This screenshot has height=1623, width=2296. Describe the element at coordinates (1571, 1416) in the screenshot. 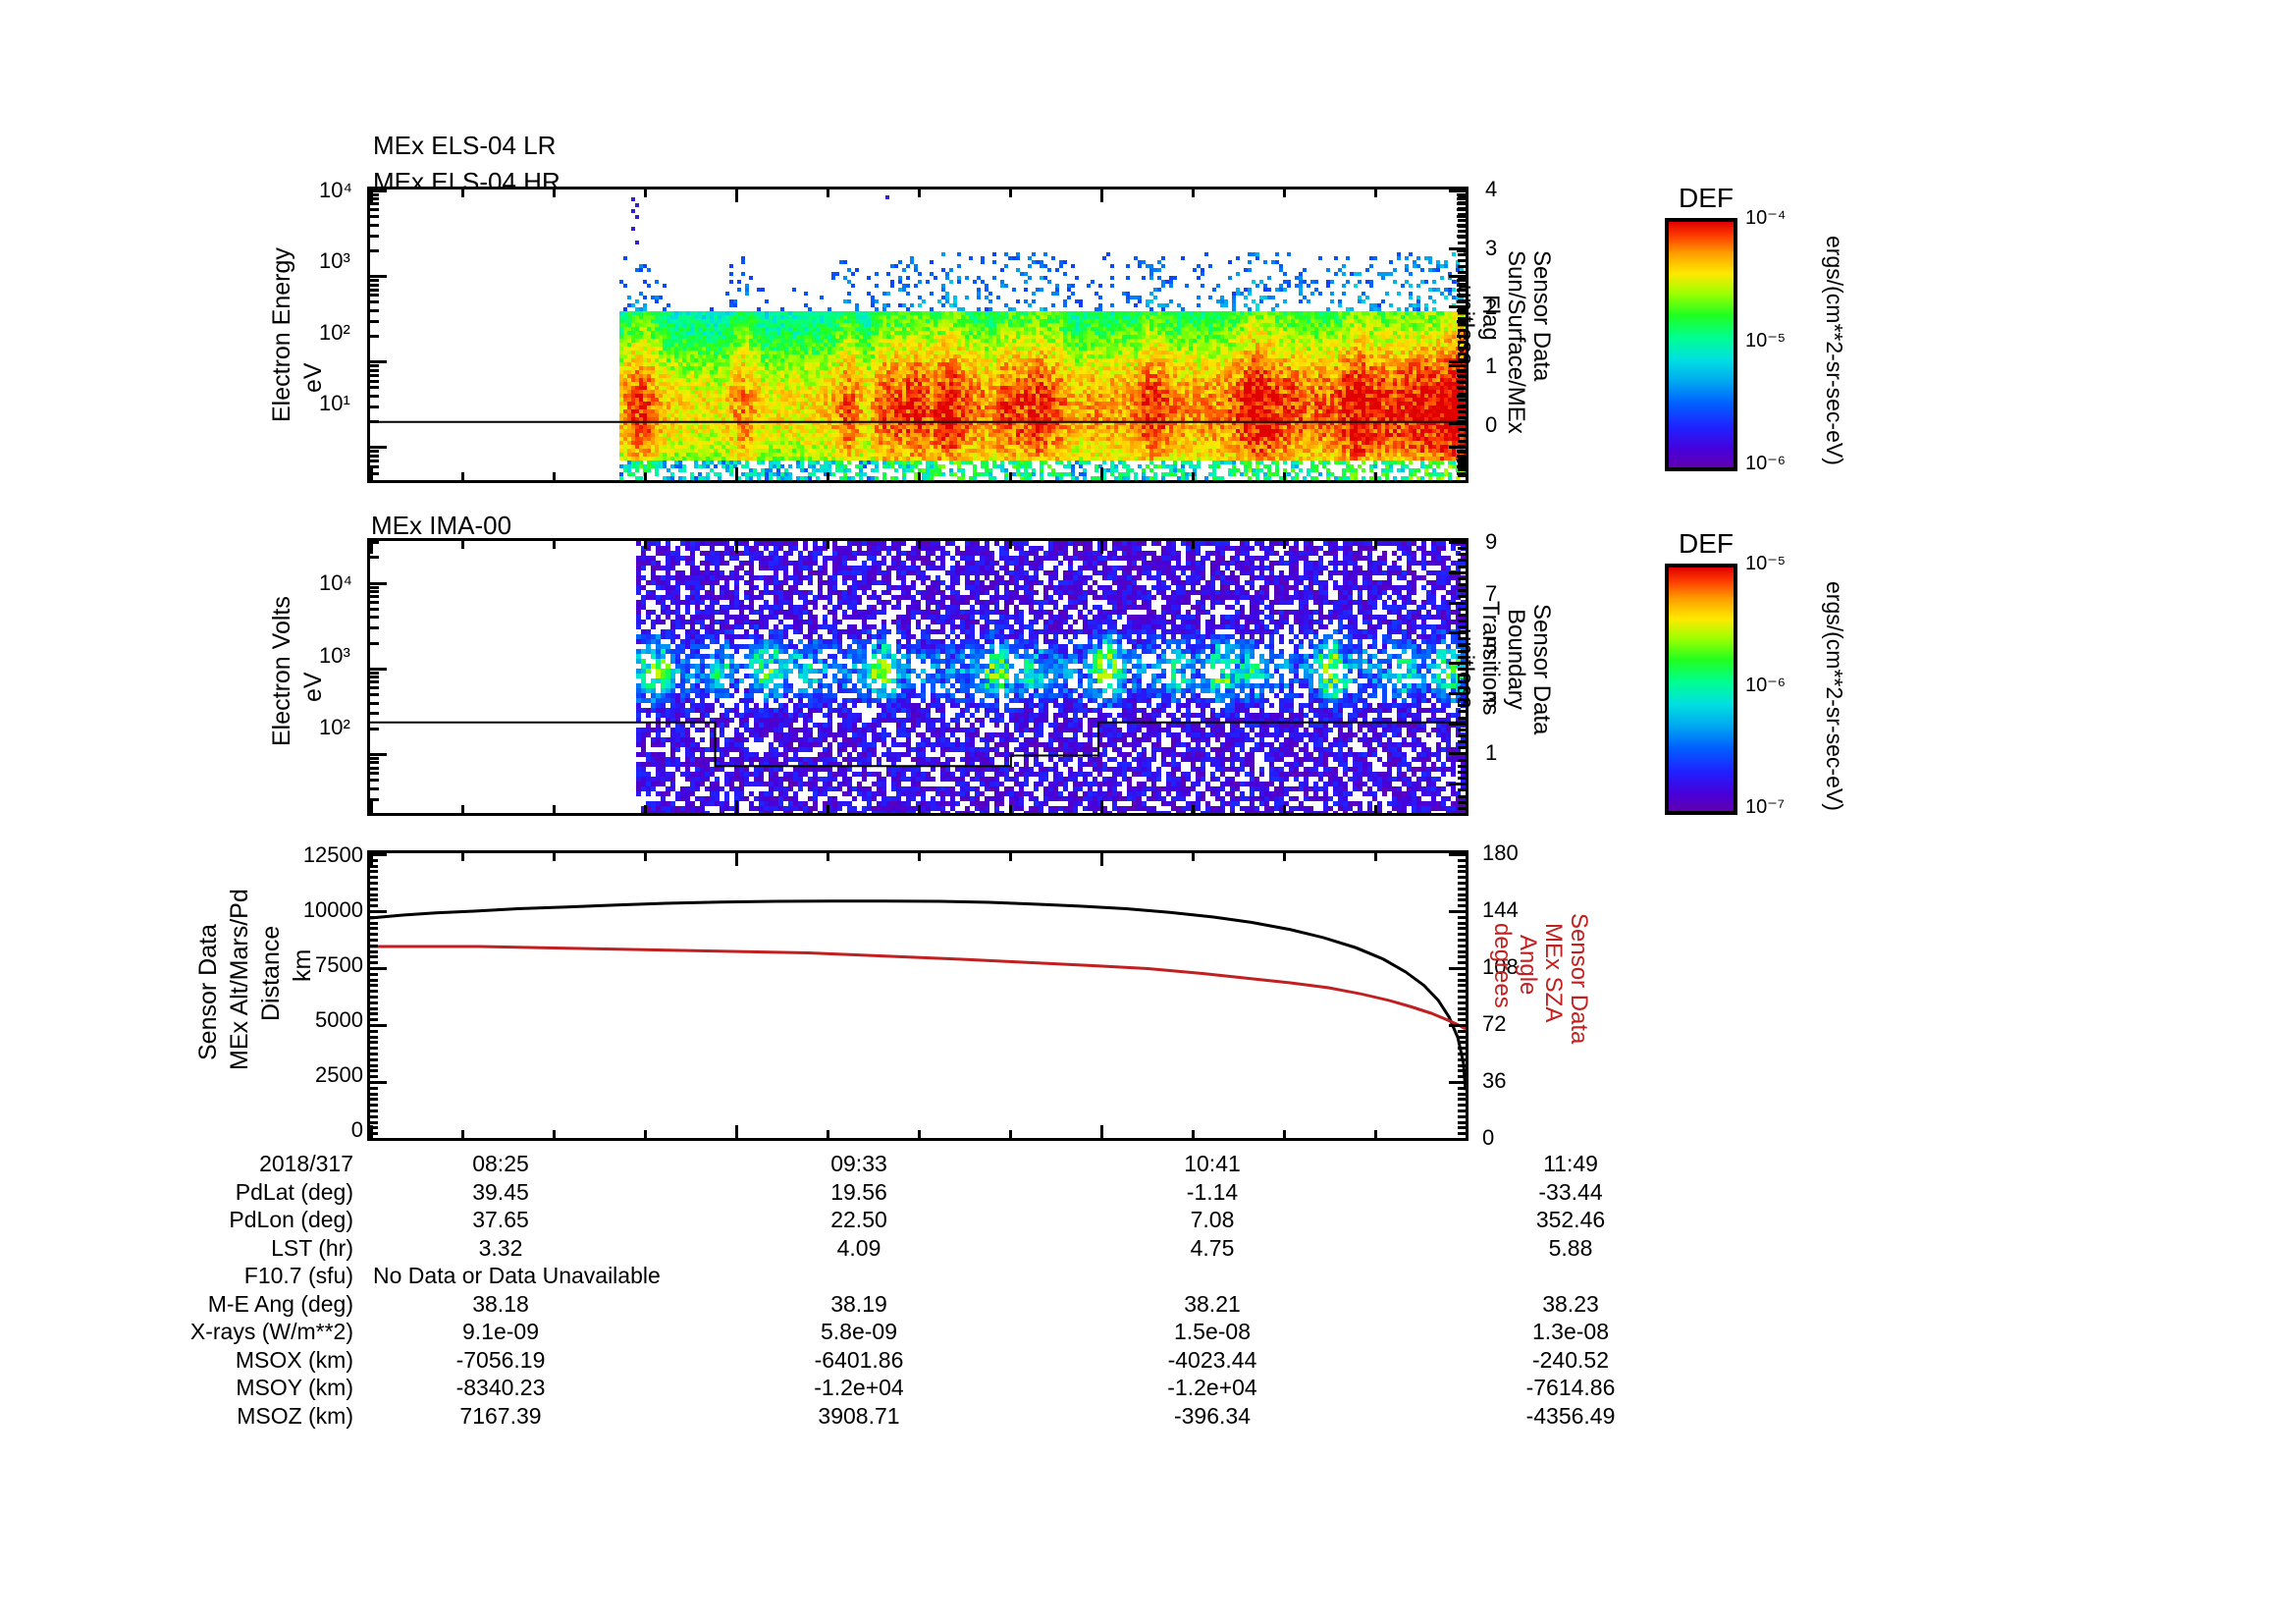

I see `table-cell: -4356.49` at that location.